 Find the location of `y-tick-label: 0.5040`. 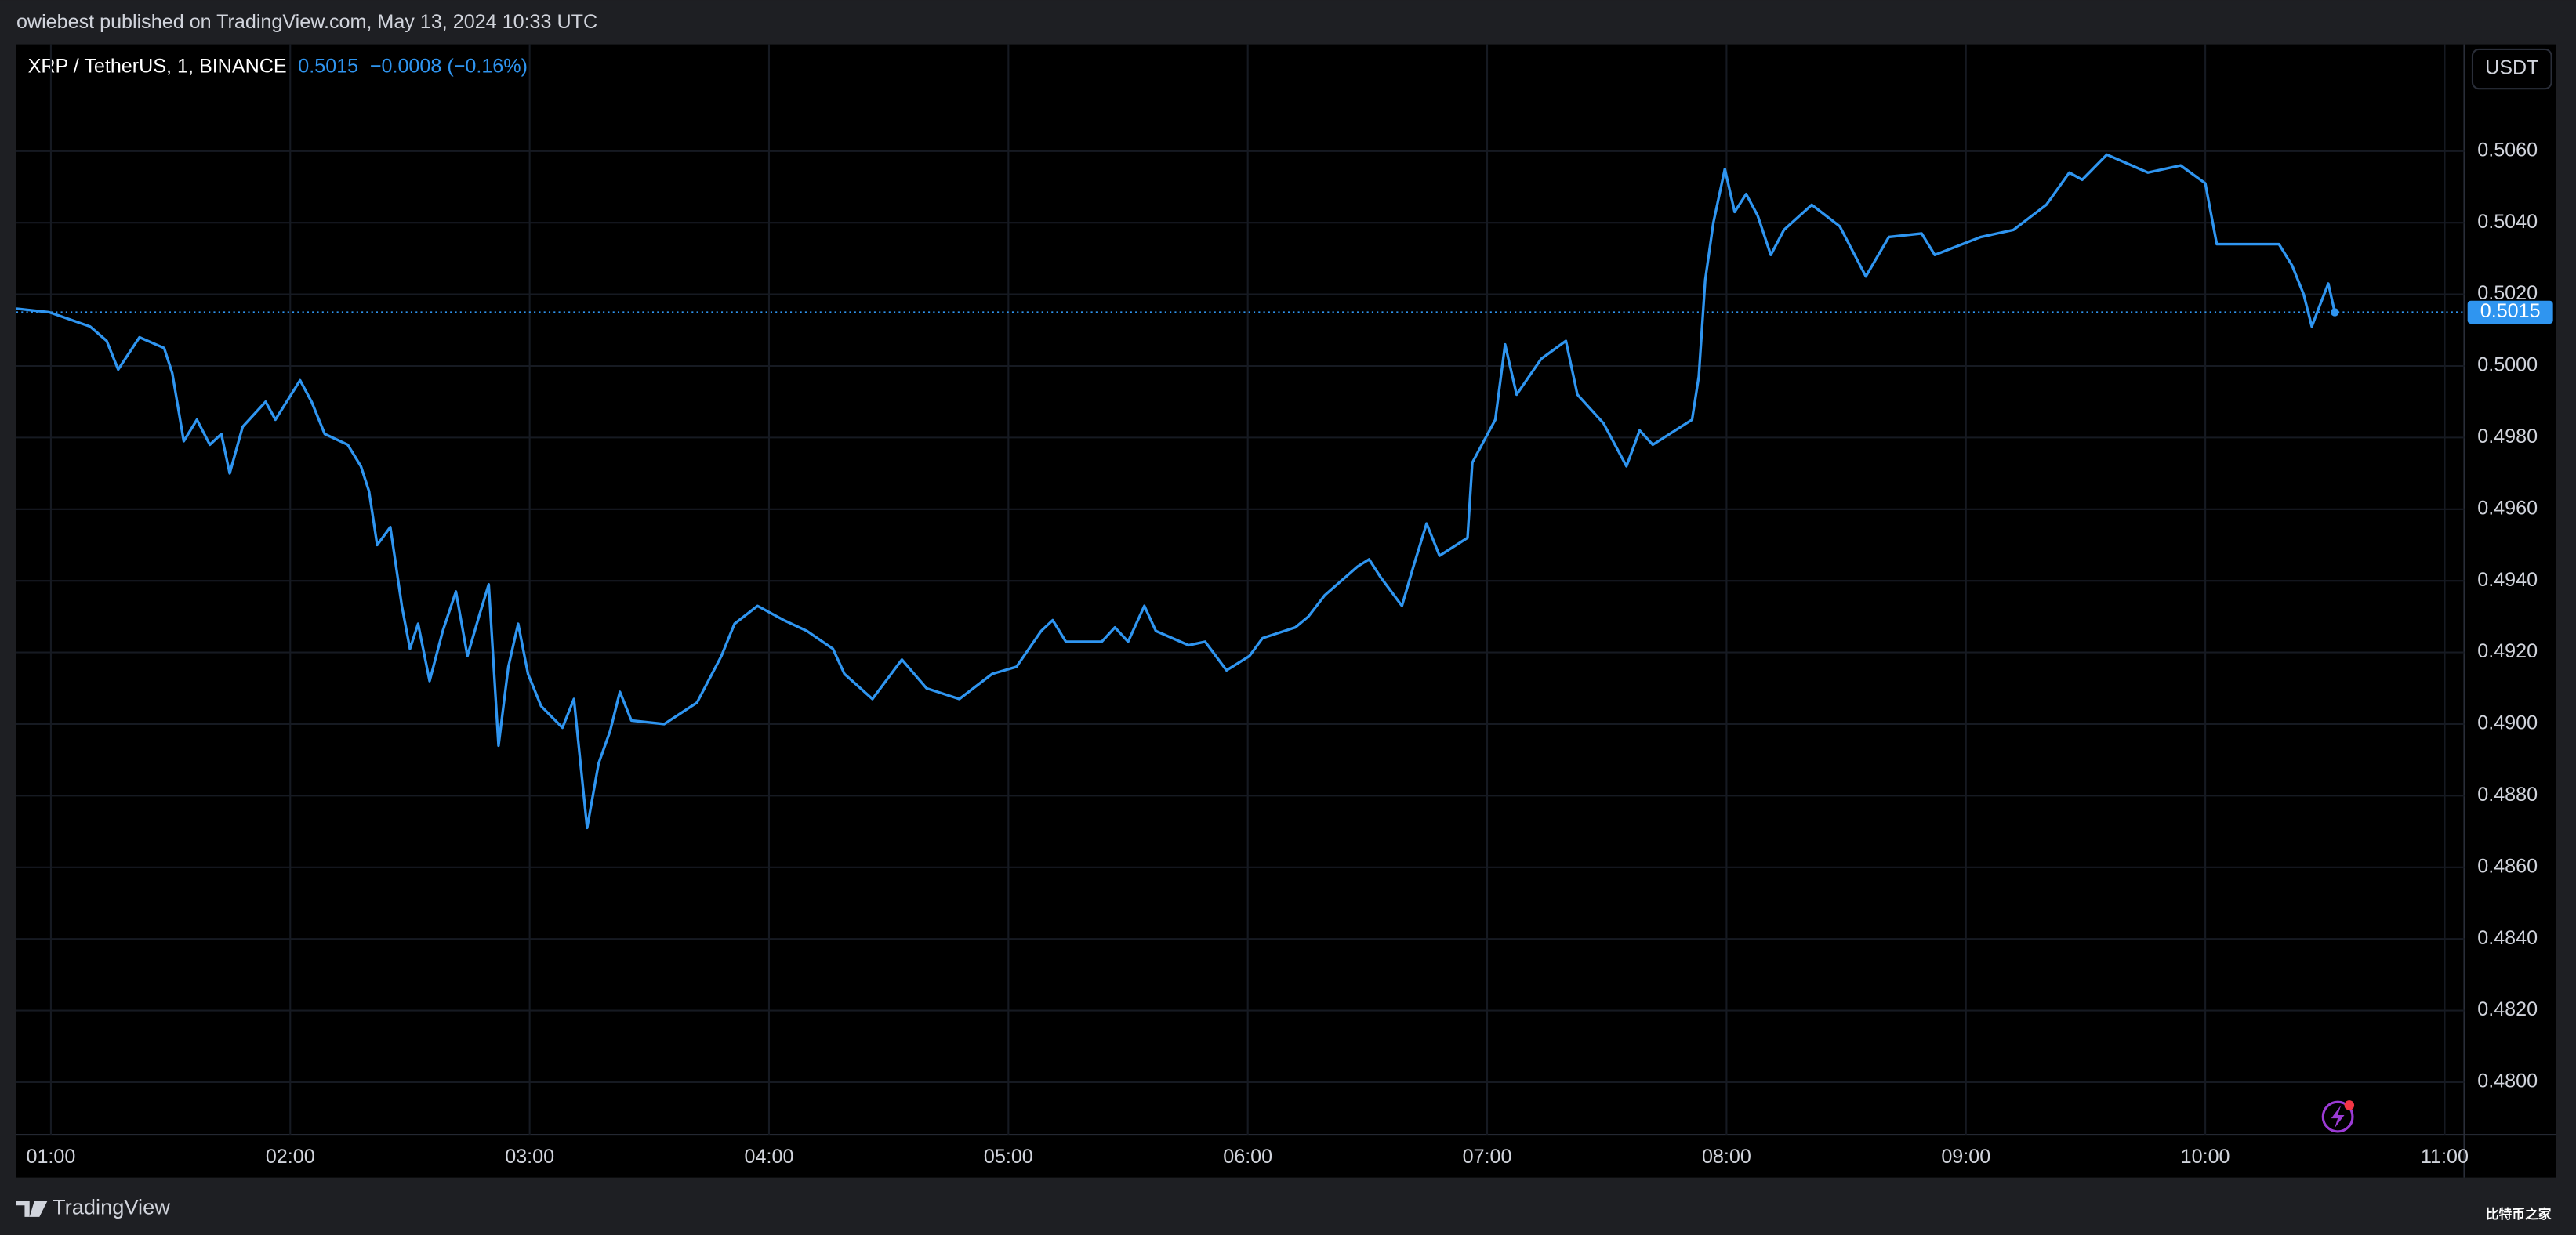

y-tick-label: 0.5040 is located at coordinates (2508, 222).